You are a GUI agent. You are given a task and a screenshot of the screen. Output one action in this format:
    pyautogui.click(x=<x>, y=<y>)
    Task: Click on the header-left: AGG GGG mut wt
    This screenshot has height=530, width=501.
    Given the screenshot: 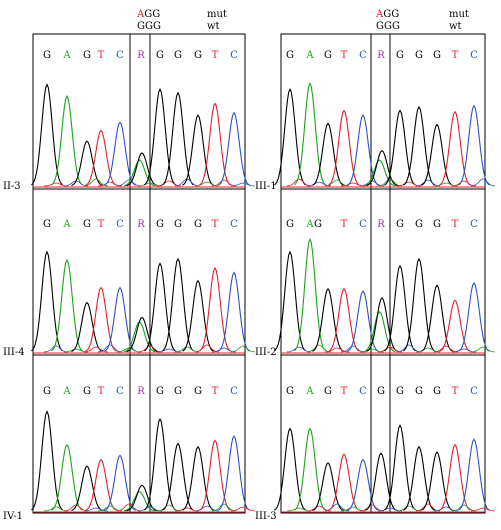 What is the action you would take?
    pyautogui.click(x=181, y=20)
    